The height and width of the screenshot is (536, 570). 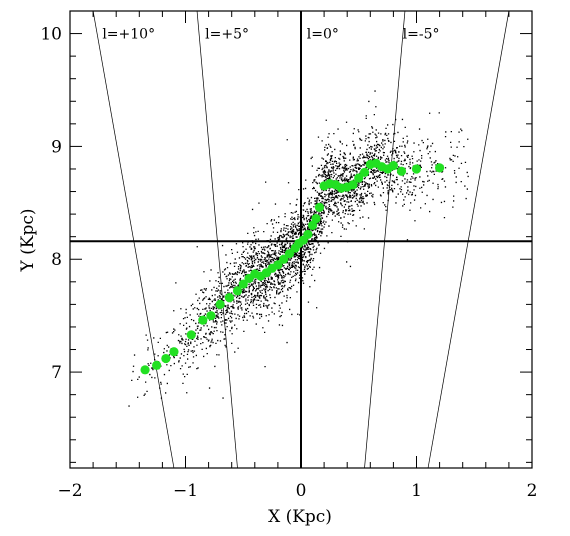 I want to click on y-tick-label: 8, so click(x=56, y=260).